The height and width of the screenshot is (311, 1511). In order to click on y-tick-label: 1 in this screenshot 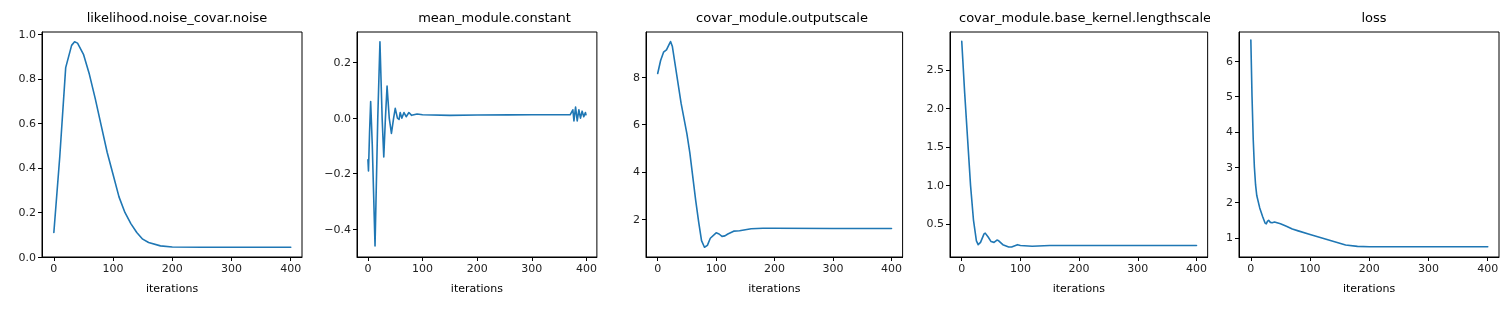, I will do `click(1229, 238)`.